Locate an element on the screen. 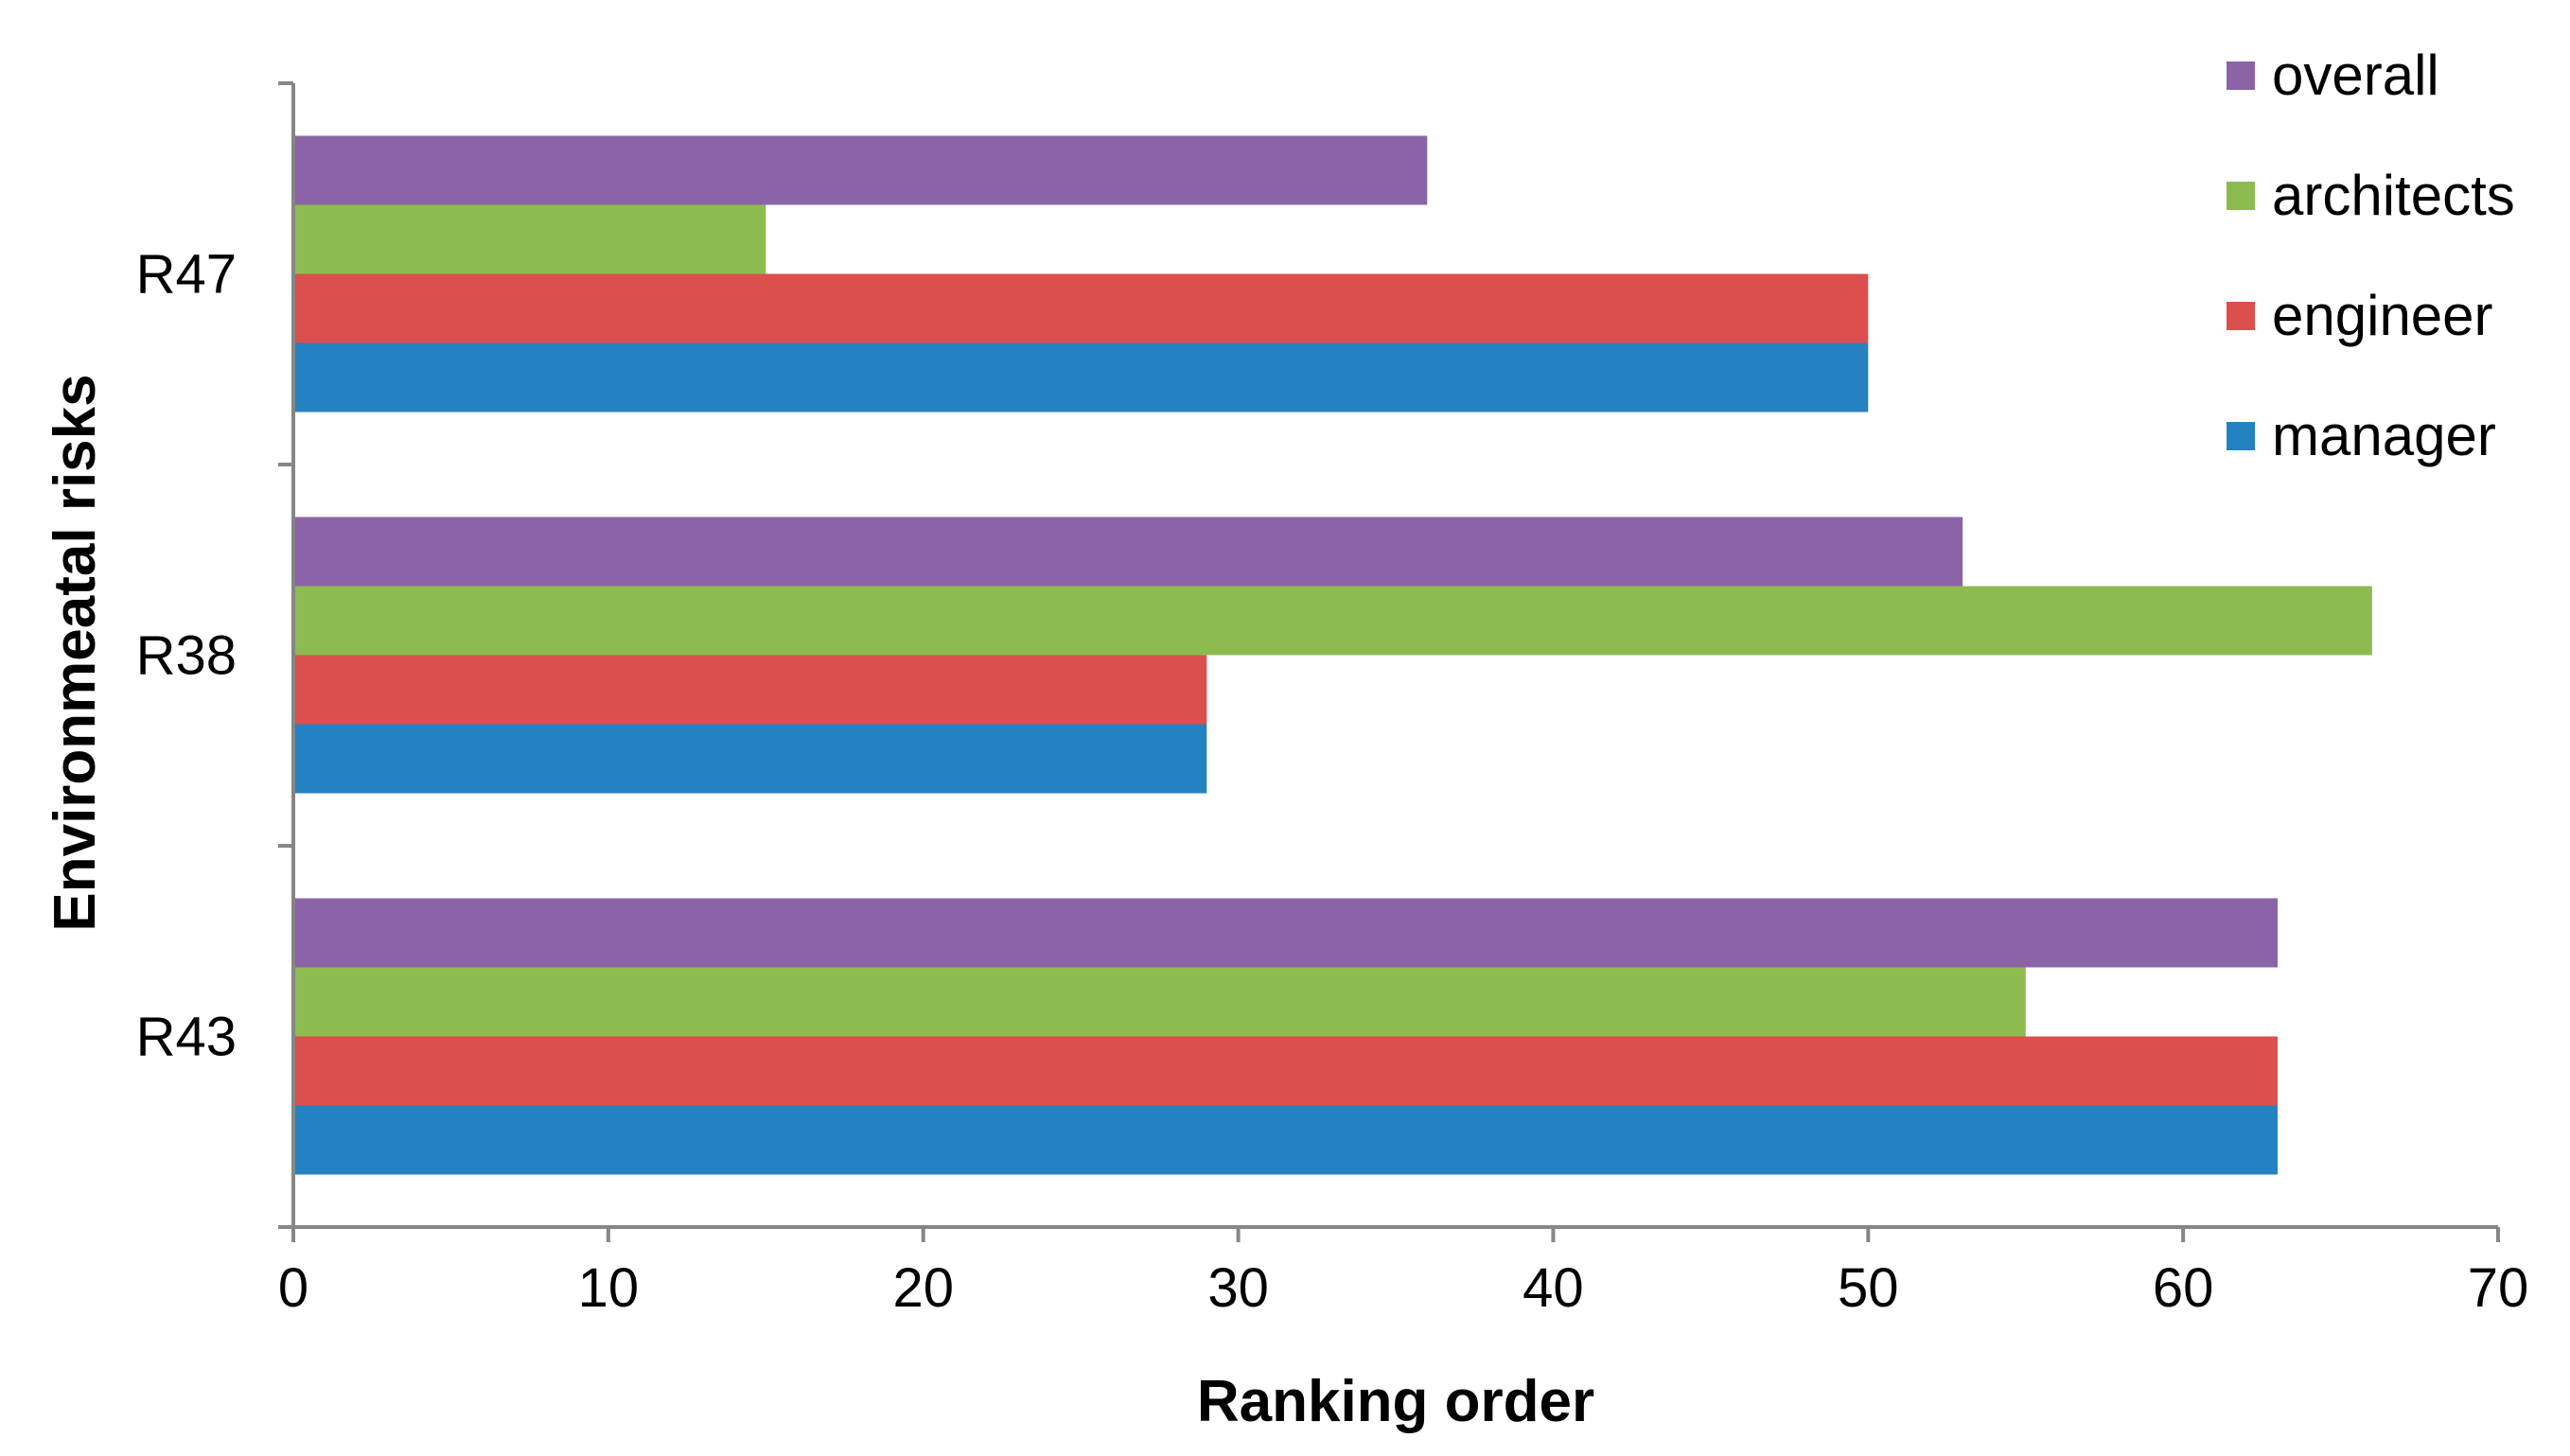  bar-overall-R43 is located at coordinates (1285, 933).